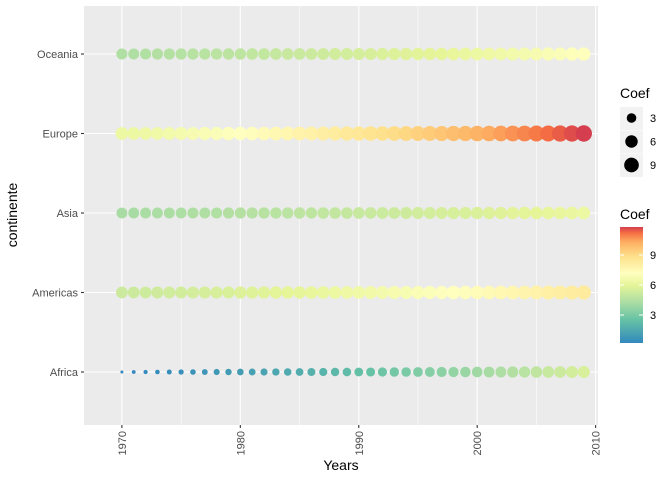 The width and height of the screenshot is (672, 480). What do you see at coordinates (584, 54) in the screenshot?
I see `point-oceania-2009` at bounding box center [584, 54].